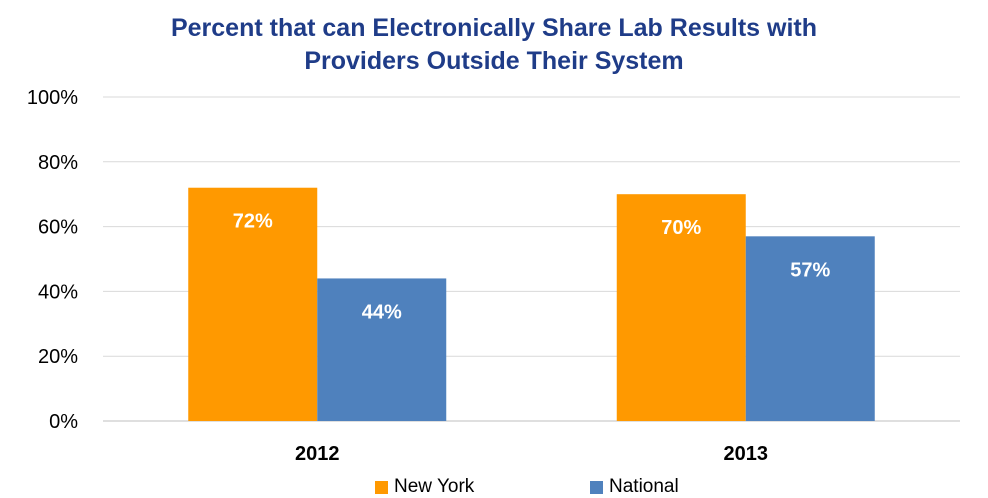 The height and width of the screenshot is (498, 988). I want to click on x-tick-label: 2013, so click(746, 454).